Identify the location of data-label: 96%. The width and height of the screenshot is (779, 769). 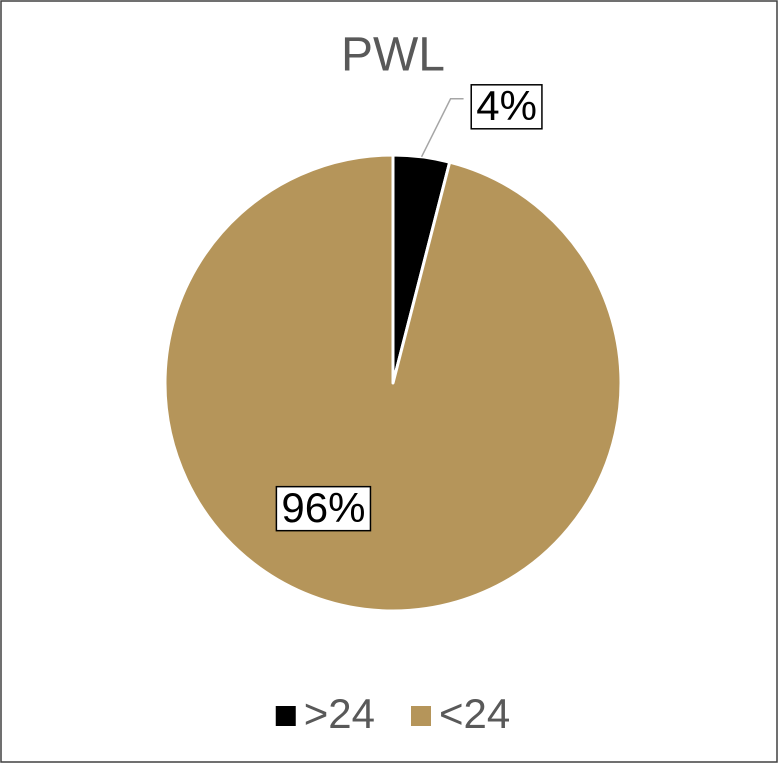
(323, 508).